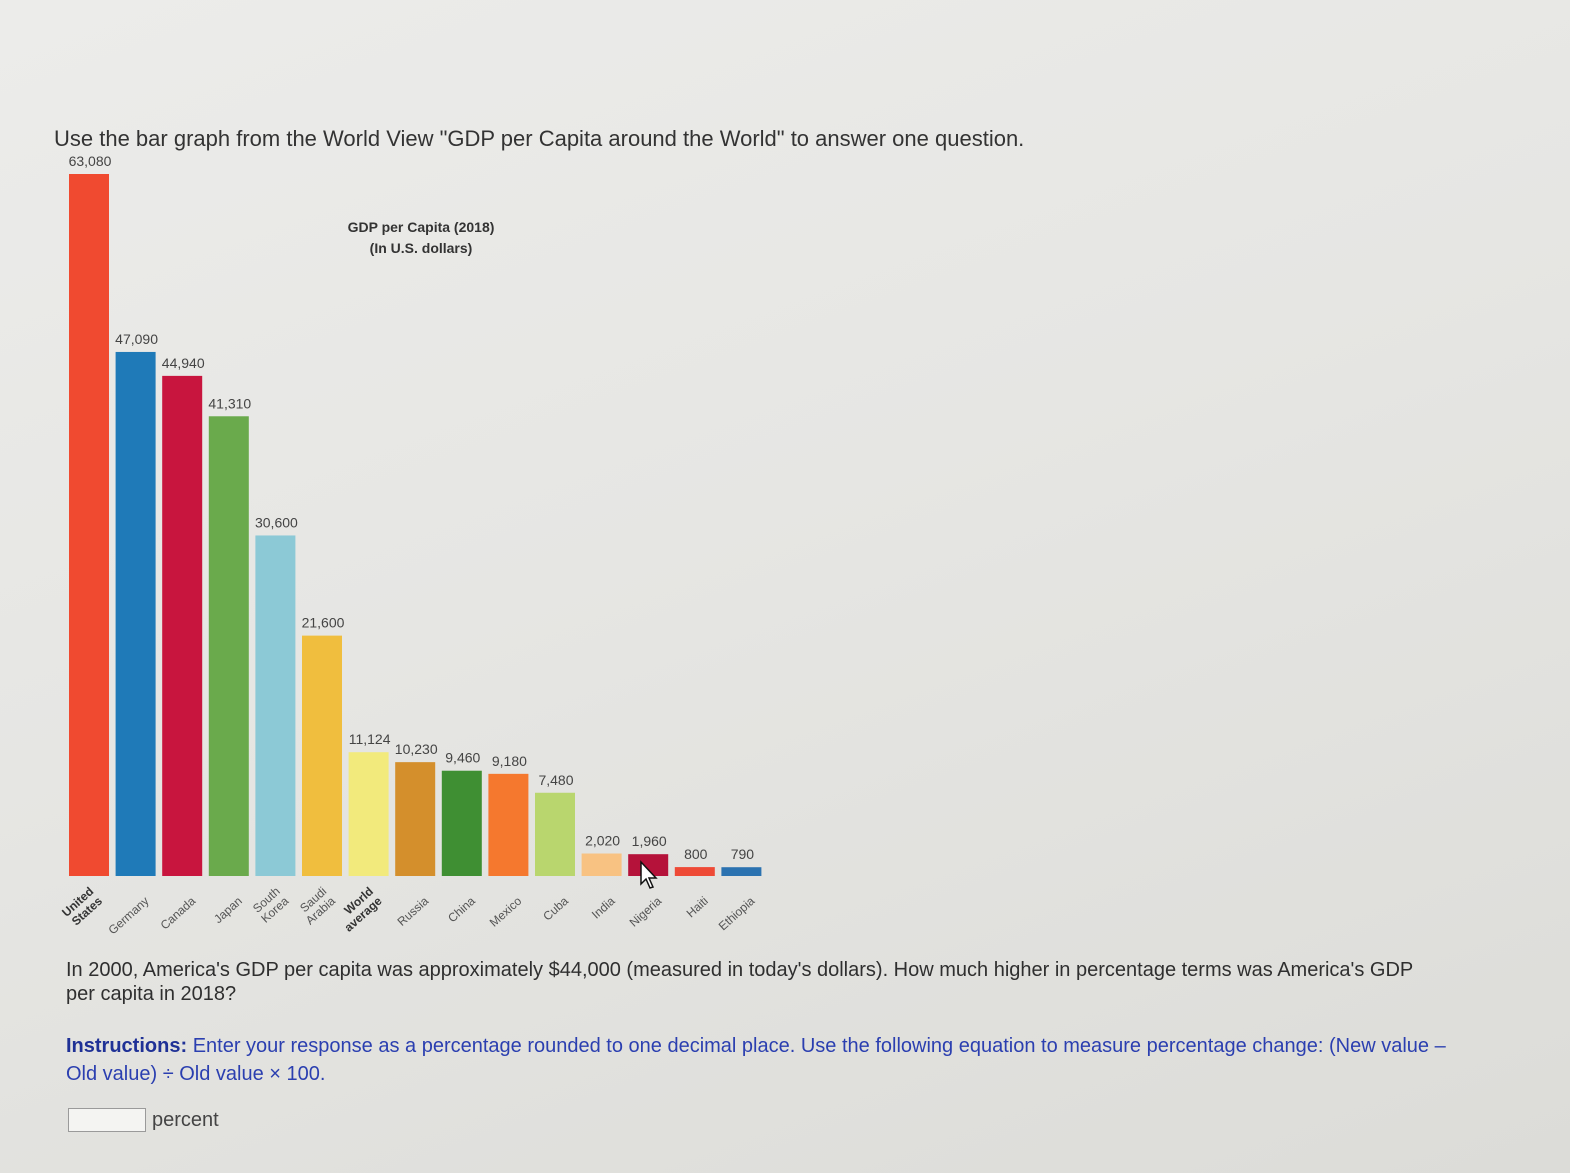 This screenshot has height=1173, width=1570. Describe the element at coordinates (135, 613) in the screenshot. I see `bar-germany` at that location.